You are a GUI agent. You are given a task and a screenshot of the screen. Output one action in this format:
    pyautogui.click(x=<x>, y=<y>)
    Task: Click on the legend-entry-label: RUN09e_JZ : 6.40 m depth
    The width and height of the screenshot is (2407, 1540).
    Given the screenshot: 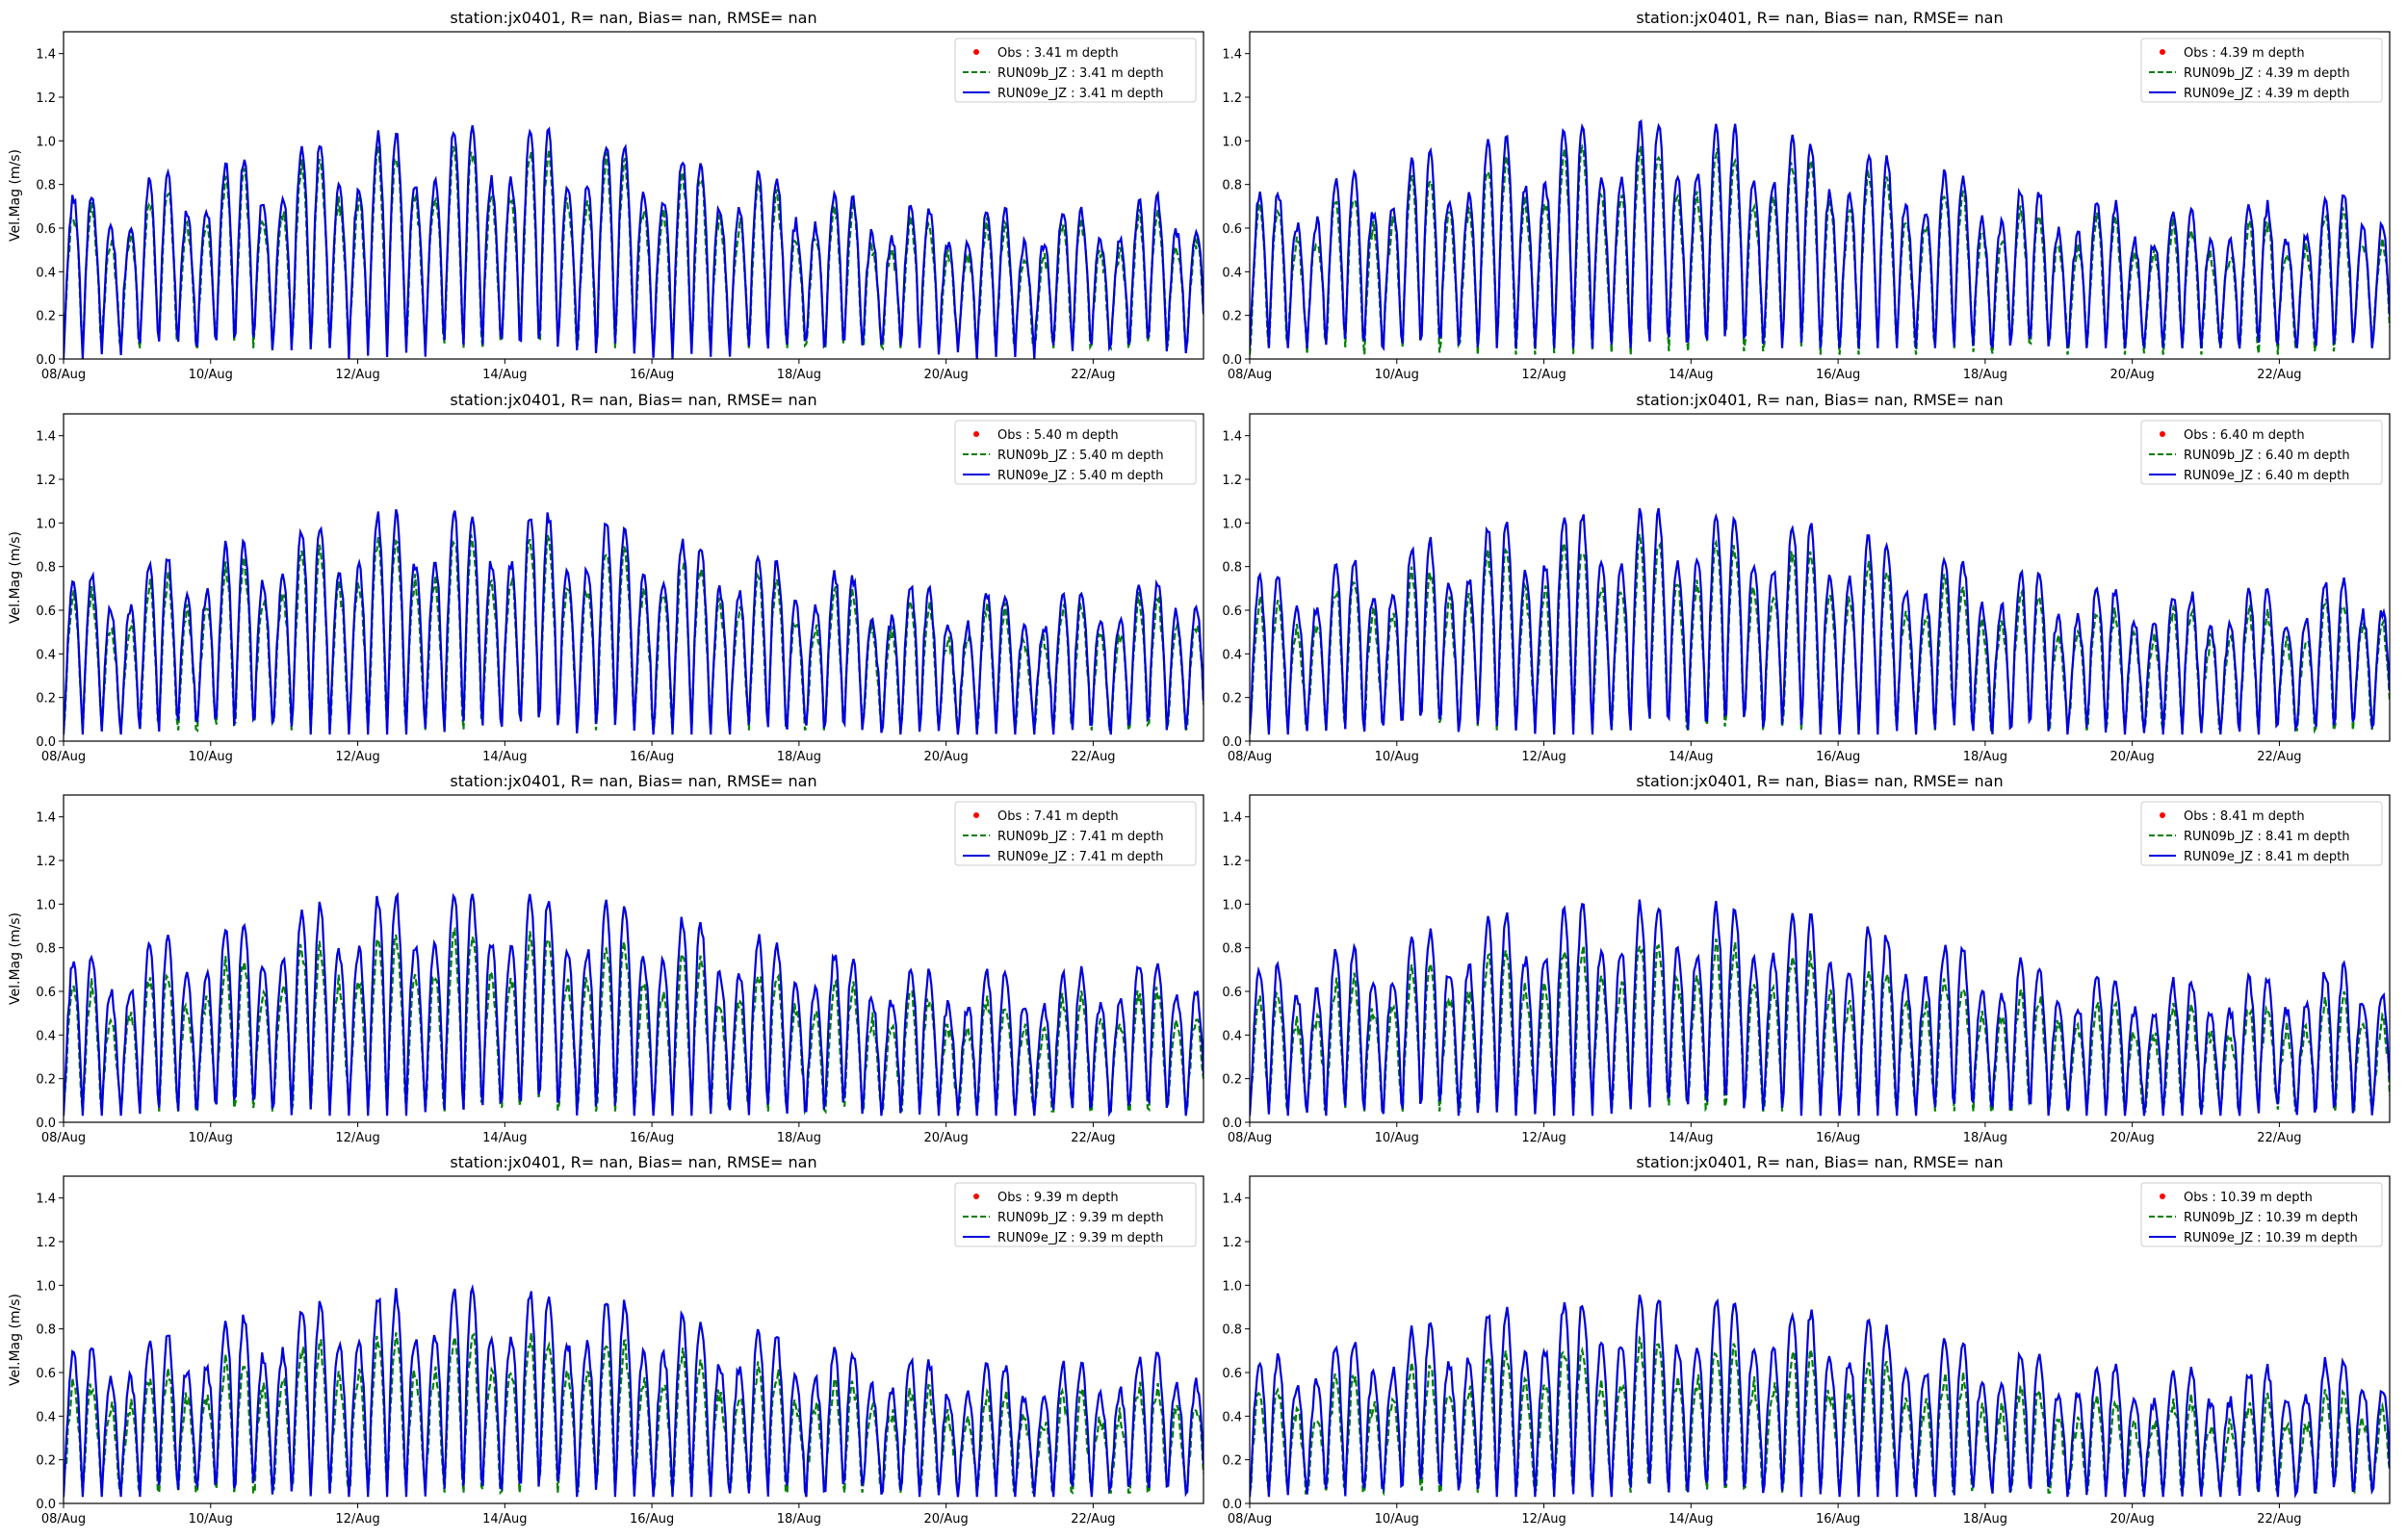 What is the action you would take?
    pyautogui.click(x=2266, y=476)
    